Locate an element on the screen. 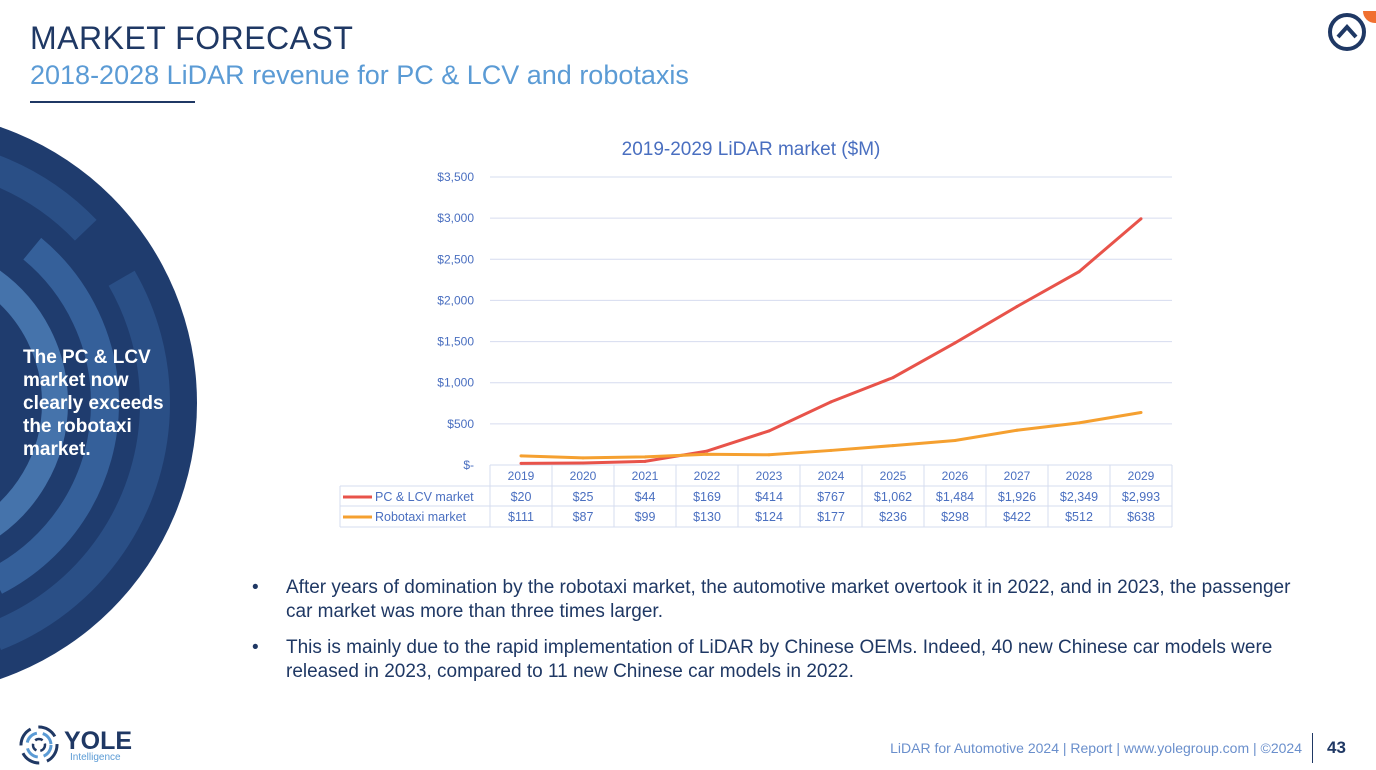 The width and height of the screenshot is (1376, 770). y-tick-label: $2,000 is located at coordinates (455, 300).